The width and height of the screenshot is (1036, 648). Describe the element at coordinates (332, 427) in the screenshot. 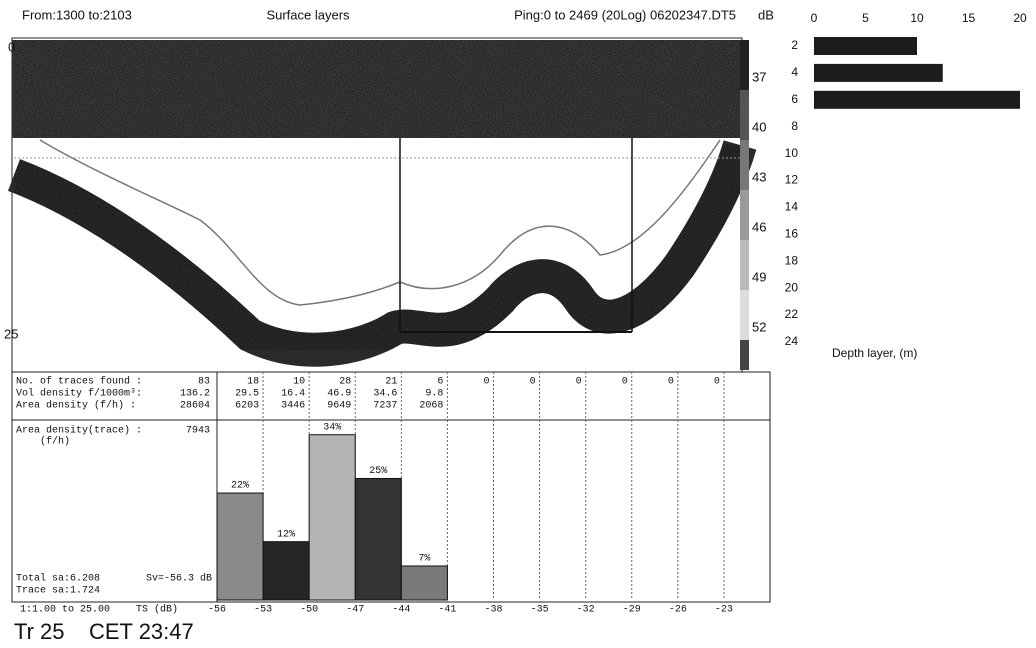

I see `value-label: 34%` at that location.